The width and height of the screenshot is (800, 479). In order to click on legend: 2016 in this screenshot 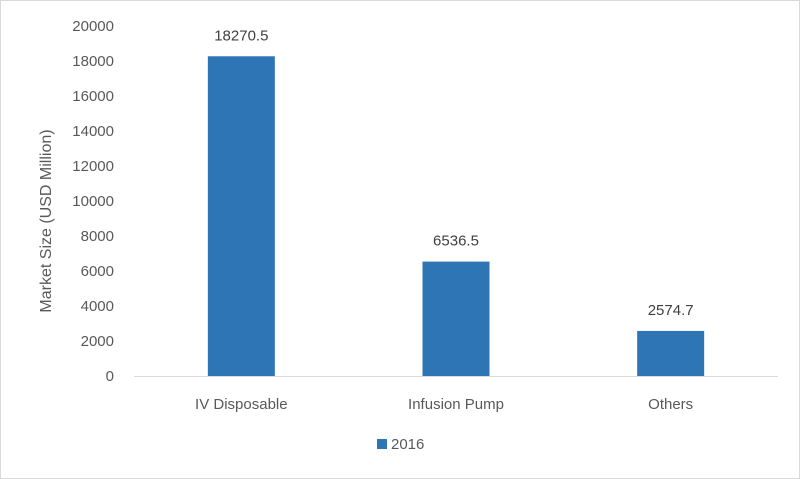, I will do `click(400, 444)`.